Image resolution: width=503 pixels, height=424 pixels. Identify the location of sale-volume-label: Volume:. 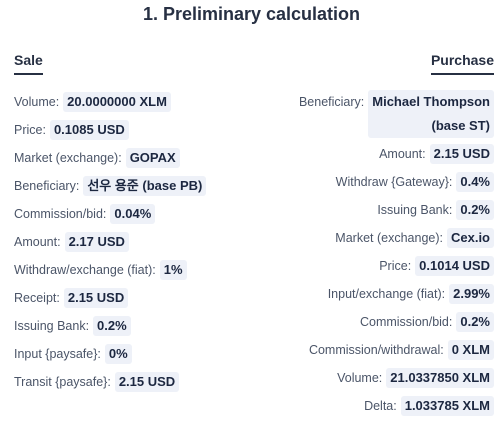
(37, 102).